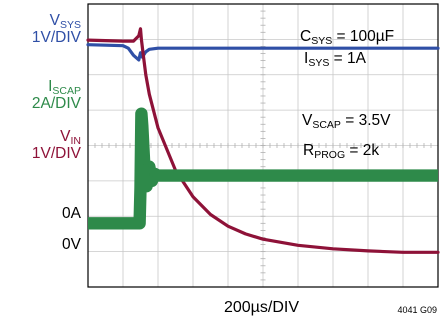 This screenshot has height=321, width=443. What do you see at coordinates (56, 103) in the screenshot?
I see `iscap-scale: 2A/DIV` at bounding box center [56, 103].